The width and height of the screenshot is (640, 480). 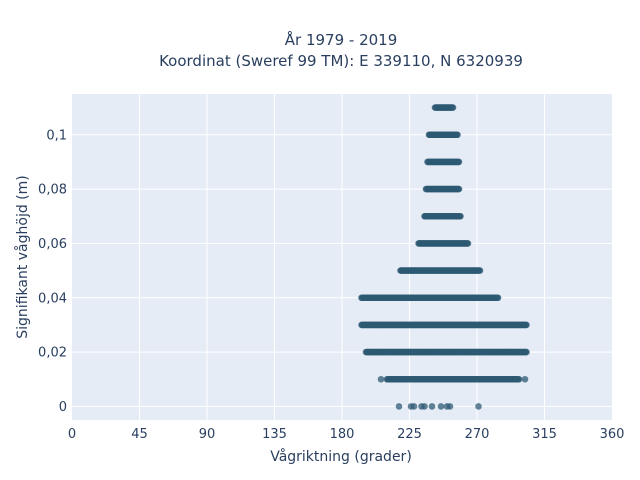 I want to click on x-tick-label: 135, so click(x=274, y=434).